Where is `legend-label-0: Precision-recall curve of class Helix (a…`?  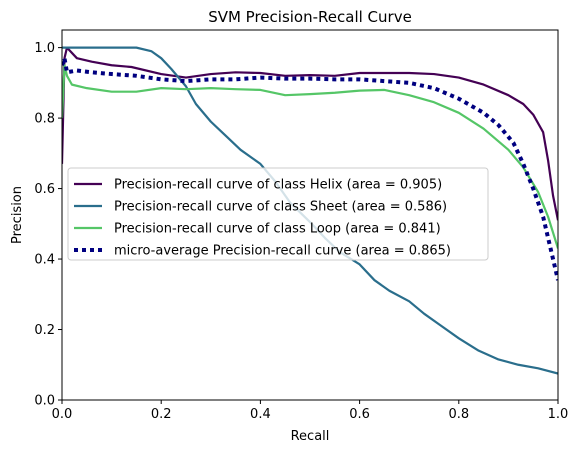
legend-label-0: Precision-recall curve of class Helix (a… is located at coordinates (278, 185).